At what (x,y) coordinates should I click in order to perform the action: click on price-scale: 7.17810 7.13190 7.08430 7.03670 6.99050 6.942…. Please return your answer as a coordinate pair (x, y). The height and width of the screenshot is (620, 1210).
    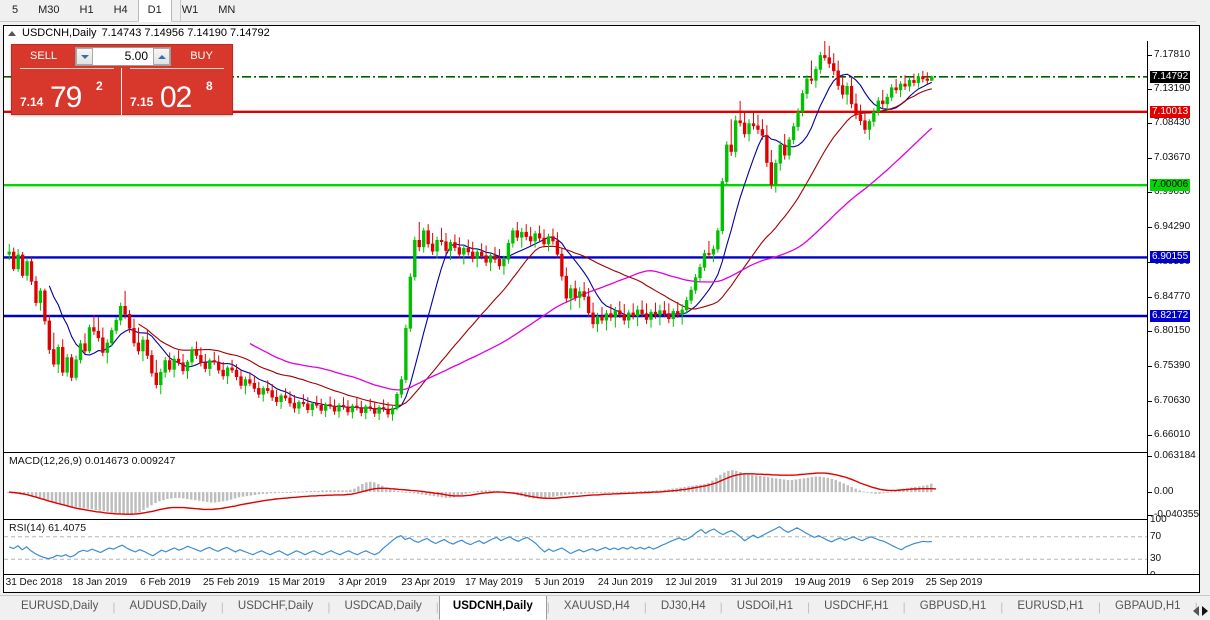
    Looking at the image, I should click on (1173, 311).